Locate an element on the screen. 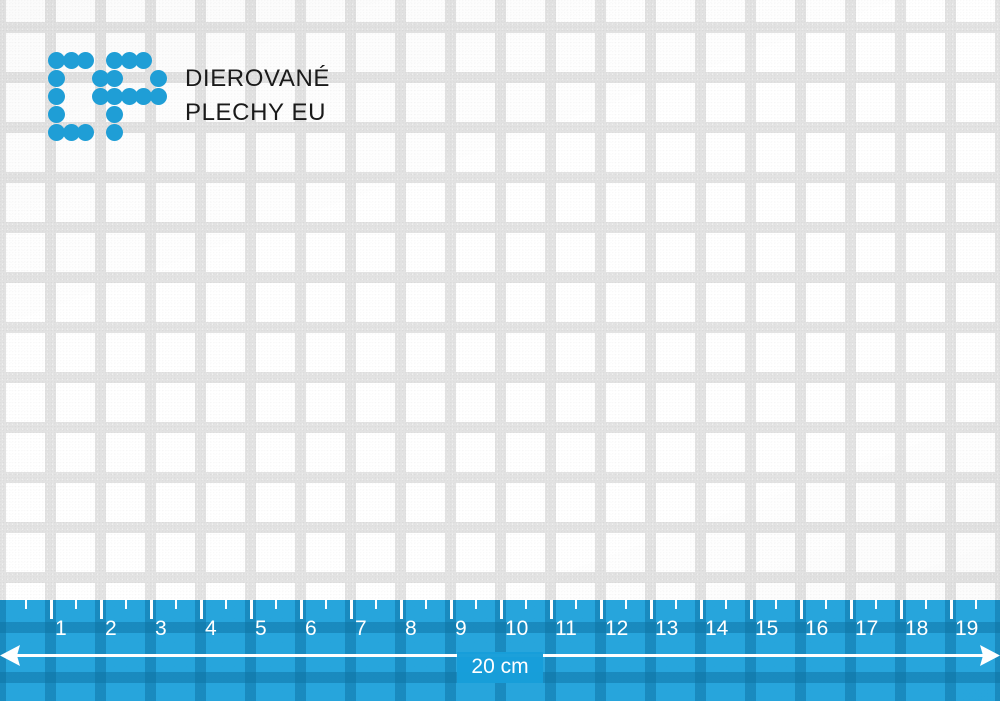 The width and height of the screenshot is (1000, 701). ruler-number: 5 is located at coordinates (261, 628).